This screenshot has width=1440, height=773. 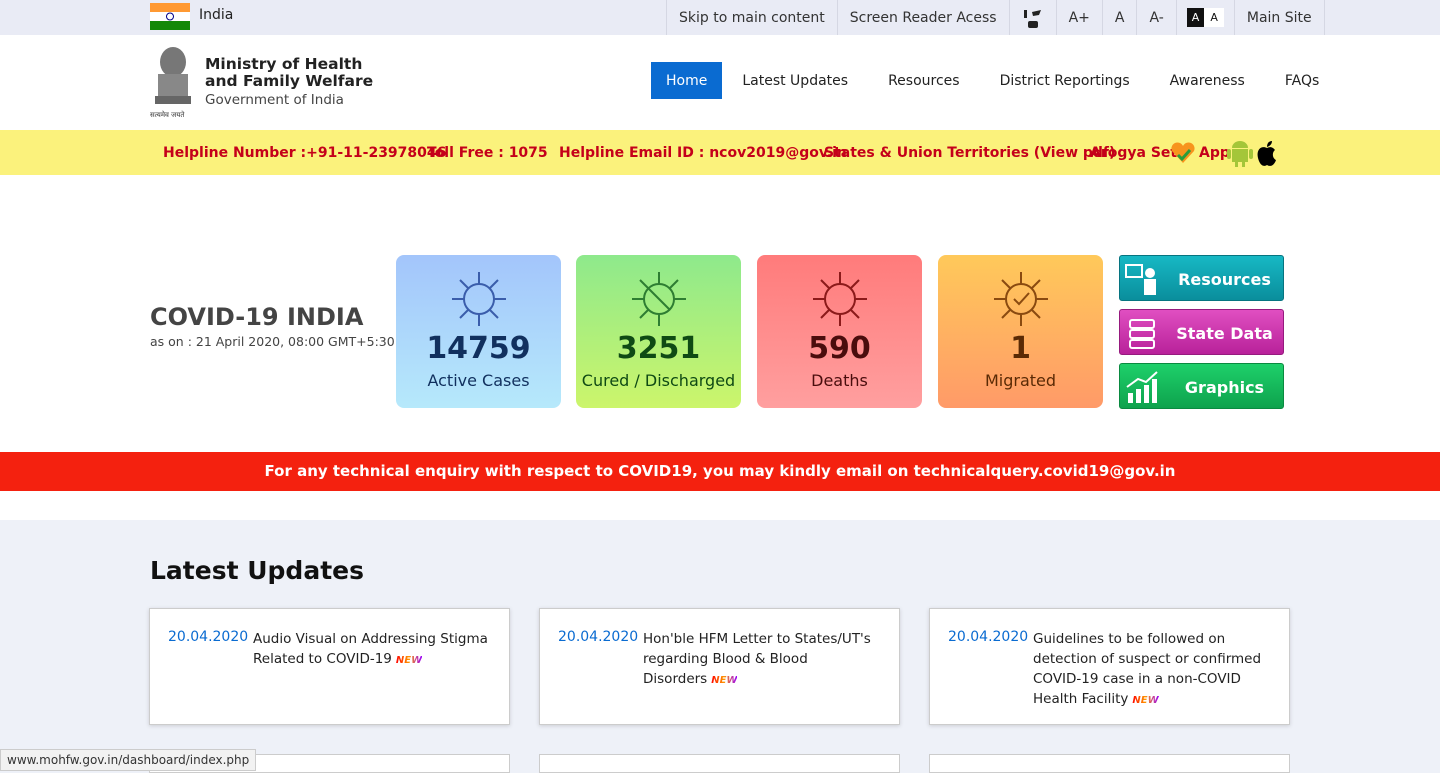 What do you see at coordinates (1120, 17) in the screenshot?
I see `font-normal: A` at bounding box center [1120, 17].